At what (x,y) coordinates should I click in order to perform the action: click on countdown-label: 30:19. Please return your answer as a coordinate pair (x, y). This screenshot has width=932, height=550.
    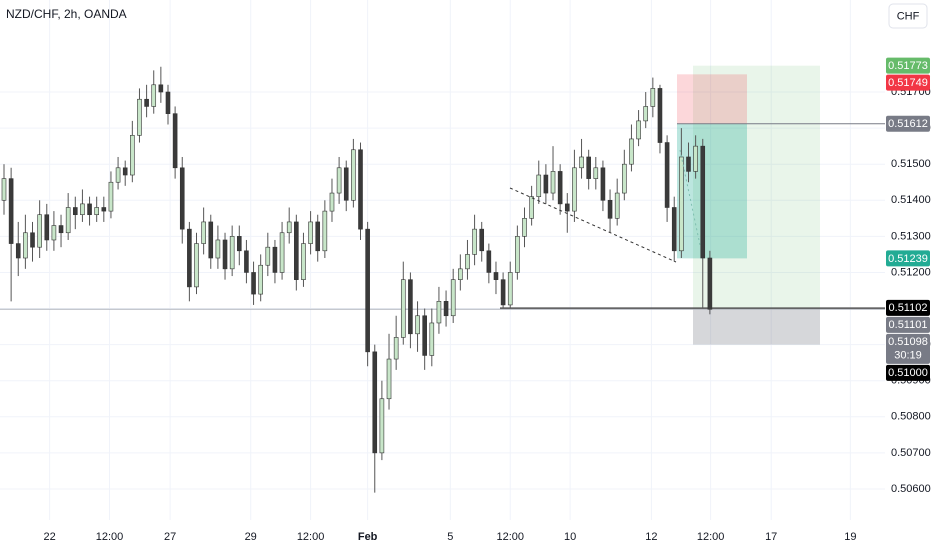
    Looking at the image, I should click on (908, 356).